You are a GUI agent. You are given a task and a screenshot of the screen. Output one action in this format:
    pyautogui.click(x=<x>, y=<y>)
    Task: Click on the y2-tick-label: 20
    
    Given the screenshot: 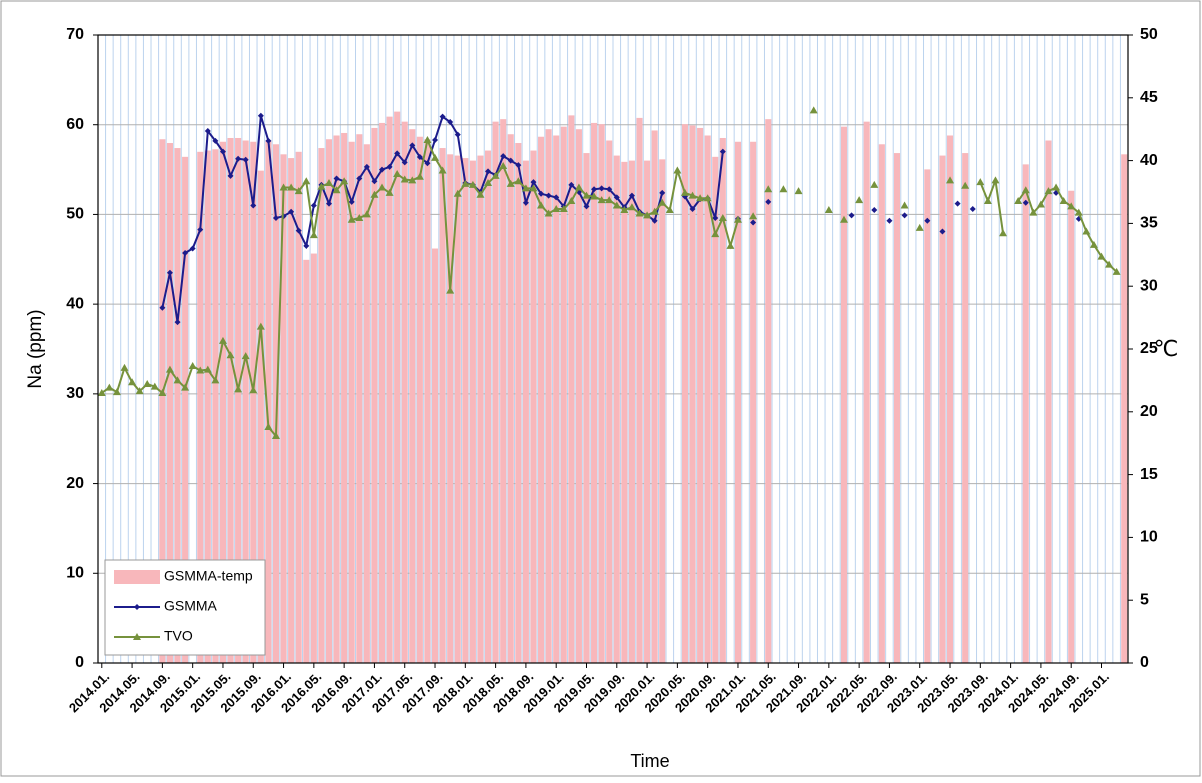 What is the action you would take?
    pyautogui.click(x=1149, y=411)
    